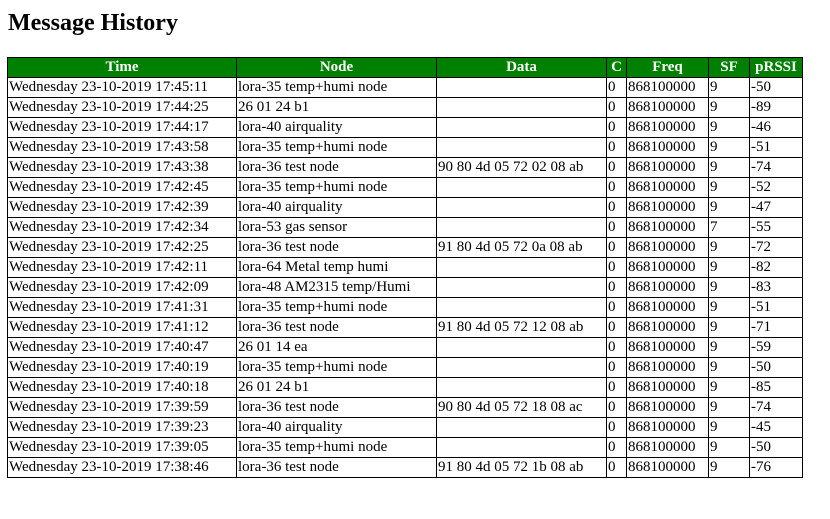 The height and width of the screenshot is (519, 830). What do you see at coordinates (776, 327) in the screenshot?
I see `prssi-cell: -71` at bounding box center [776, 327].